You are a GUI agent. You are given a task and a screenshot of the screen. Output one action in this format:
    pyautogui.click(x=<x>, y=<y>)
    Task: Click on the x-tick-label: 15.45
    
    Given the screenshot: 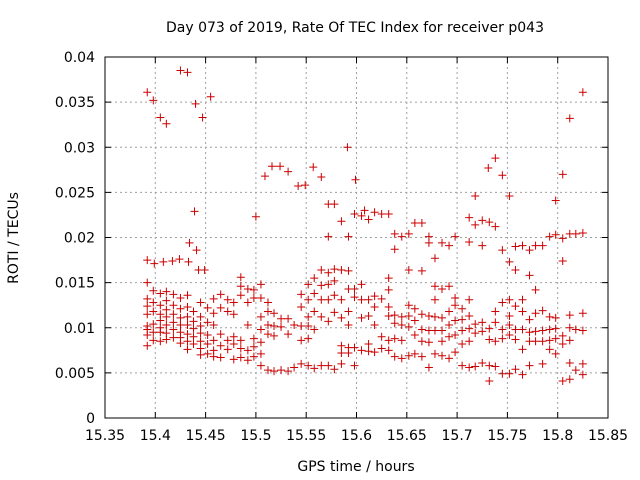 What is the action you would take?
    pyautogui.click(x=206, y=436)
    